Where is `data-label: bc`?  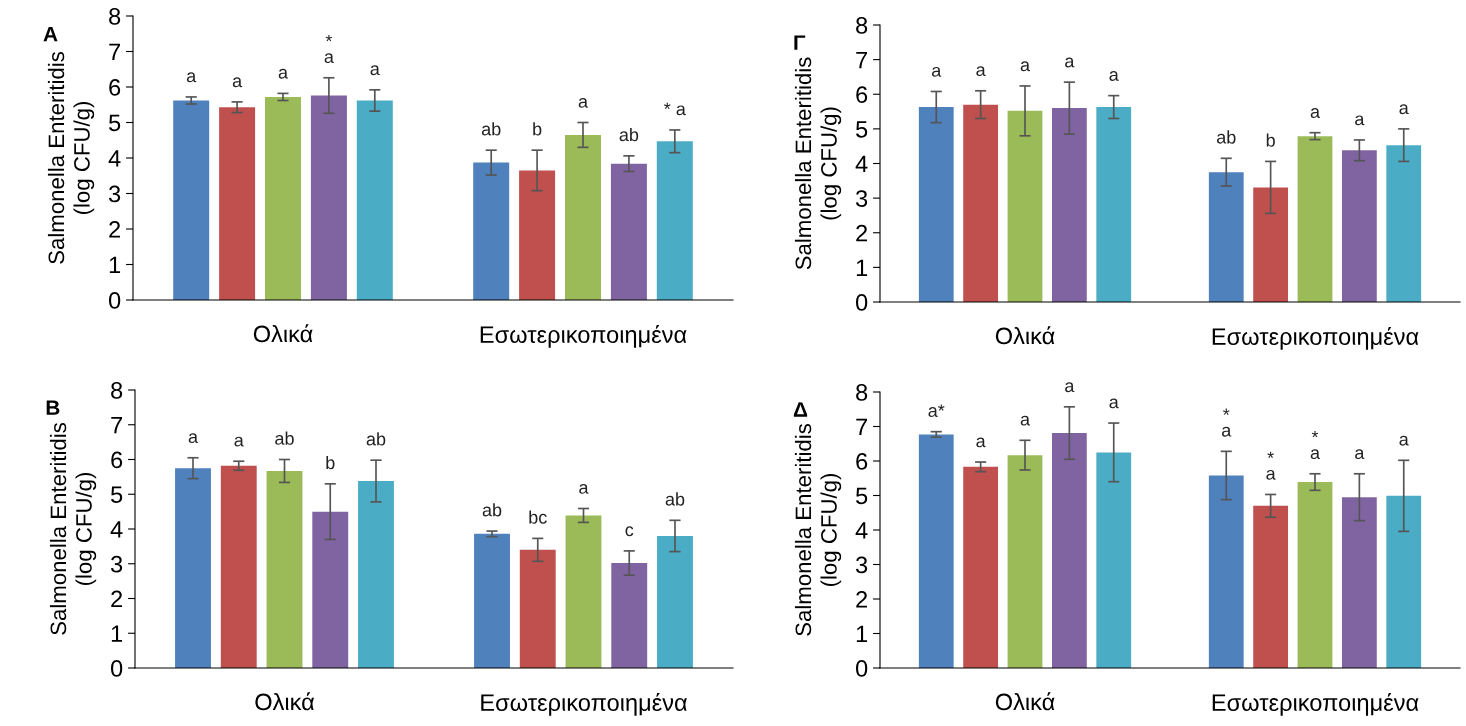
data-label: bc is located at coordinates (538, 517).